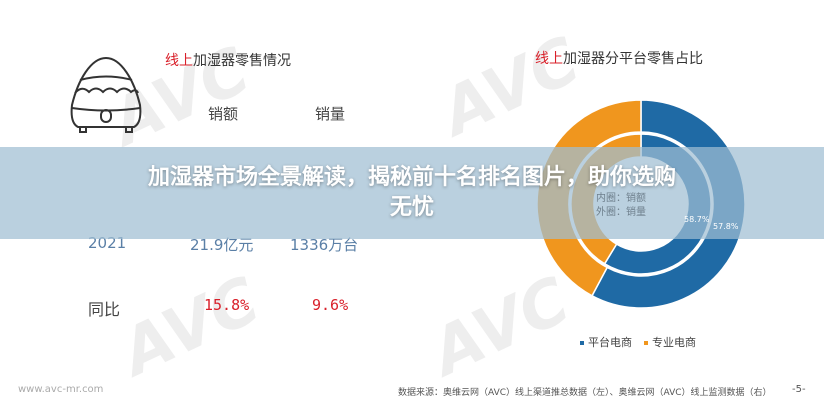 The image size is (824, 400). Describe the element at coordinates (106, 94) in the screenshot. I see `humidifier-icon` at that location.